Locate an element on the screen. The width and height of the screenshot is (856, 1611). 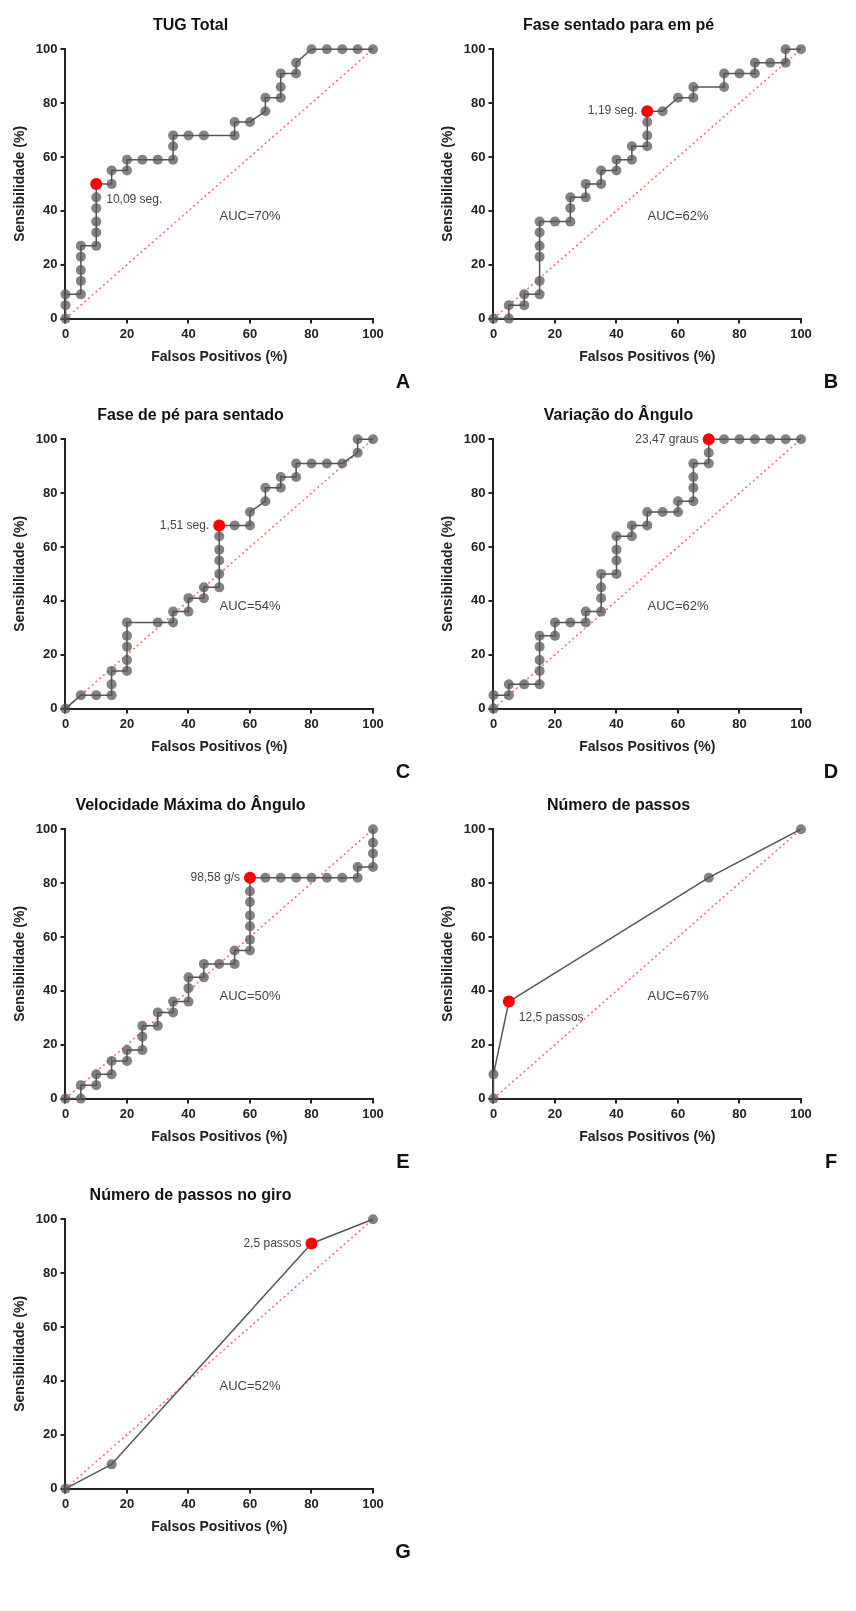
chart-title: Variação do Ângulo is located at coordinates (618, 414).